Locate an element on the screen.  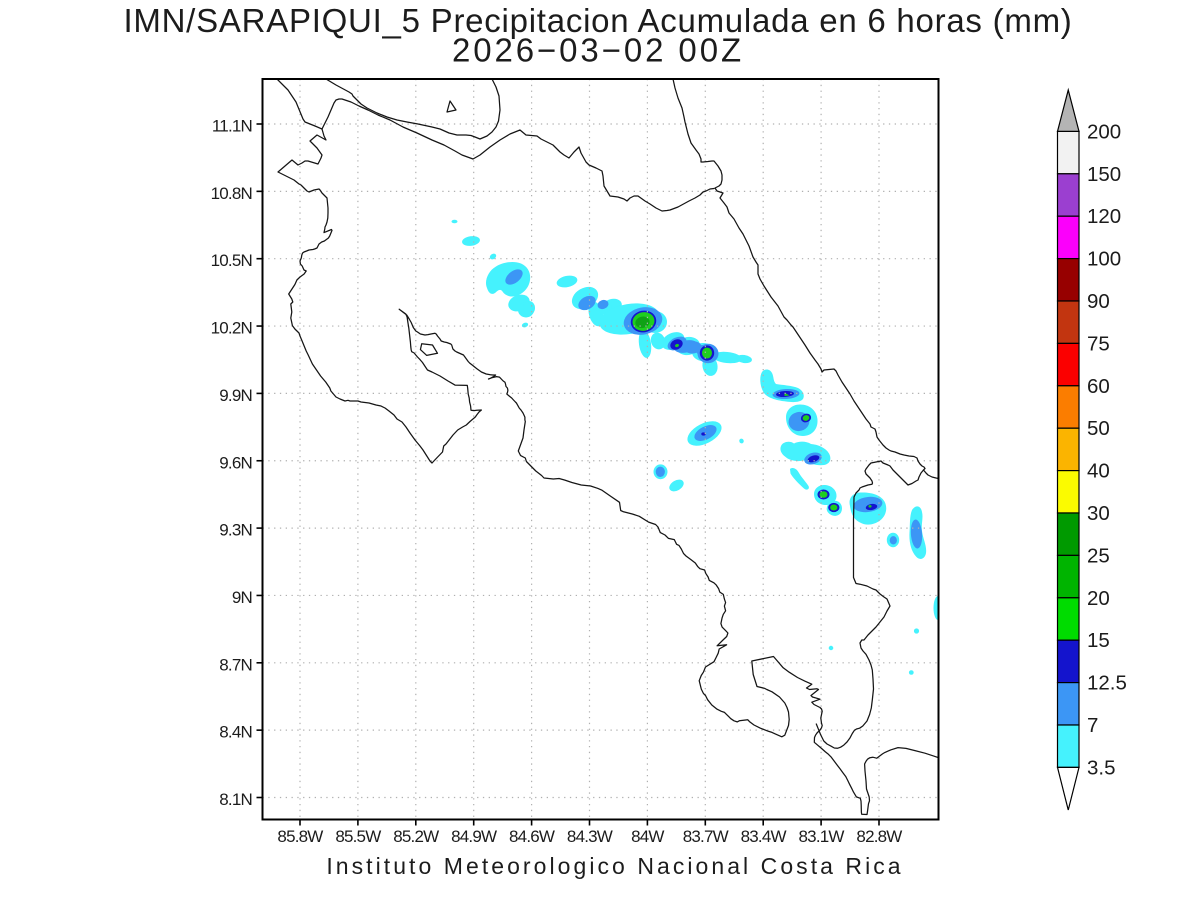
svg-text: 83.1W is located at coordinates (822, 836).